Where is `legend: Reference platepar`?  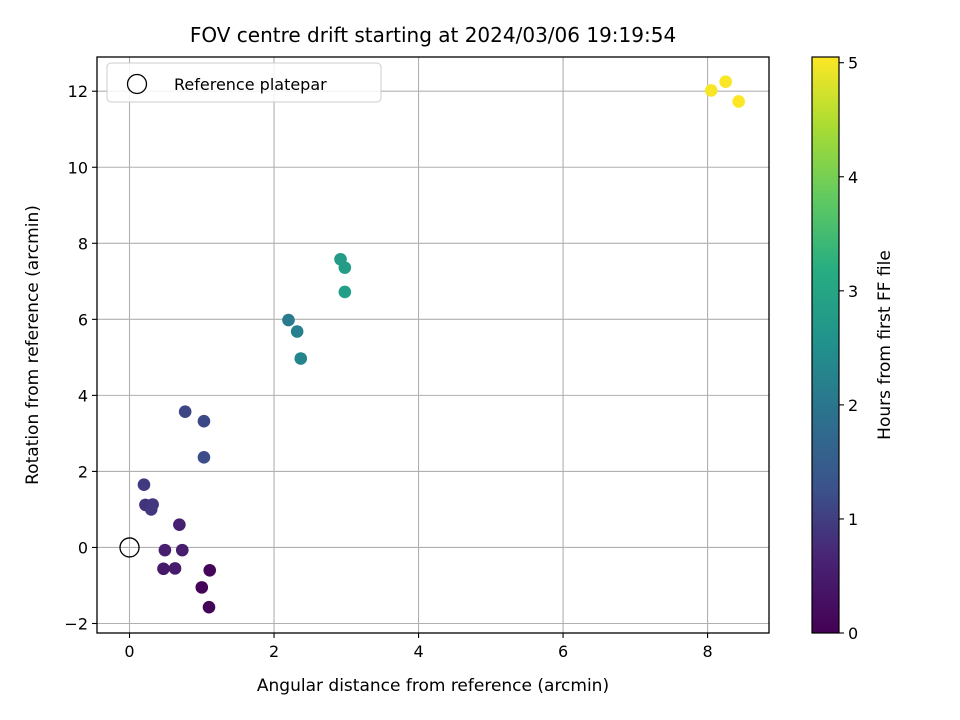
legend: Reference platepar is located at coordinates (244, 82).